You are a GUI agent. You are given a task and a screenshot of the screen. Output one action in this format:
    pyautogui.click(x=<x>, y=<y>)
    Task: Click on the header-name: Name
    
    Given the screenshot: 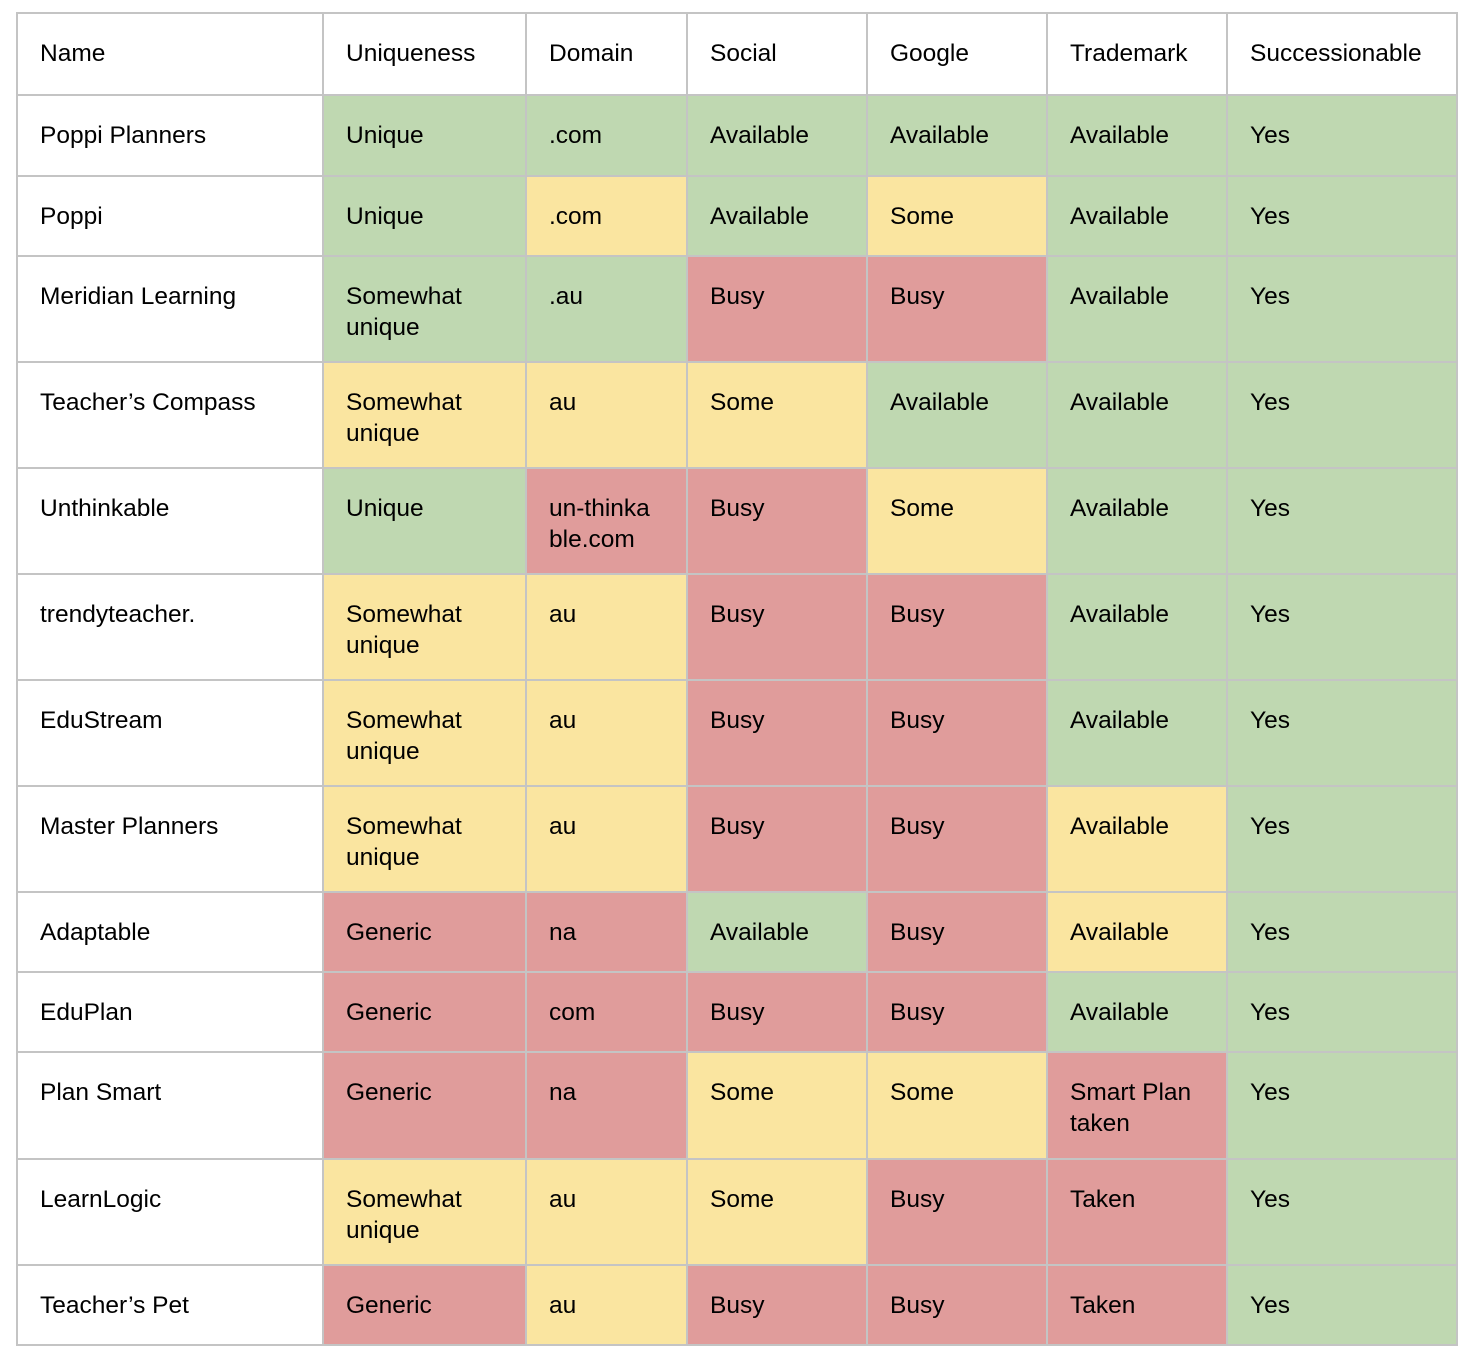 What is the action you would take?
    pyautogui.click(x=170, y=54)
    